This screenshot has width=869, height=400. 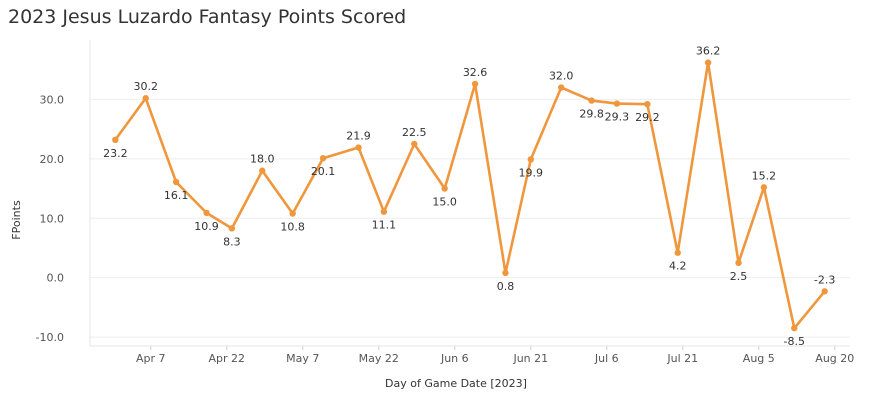 What do you see at coordinates (52, 218) in the screenshot?
I see `y-tick-label: 10.0` at bounding box center [52, 218].